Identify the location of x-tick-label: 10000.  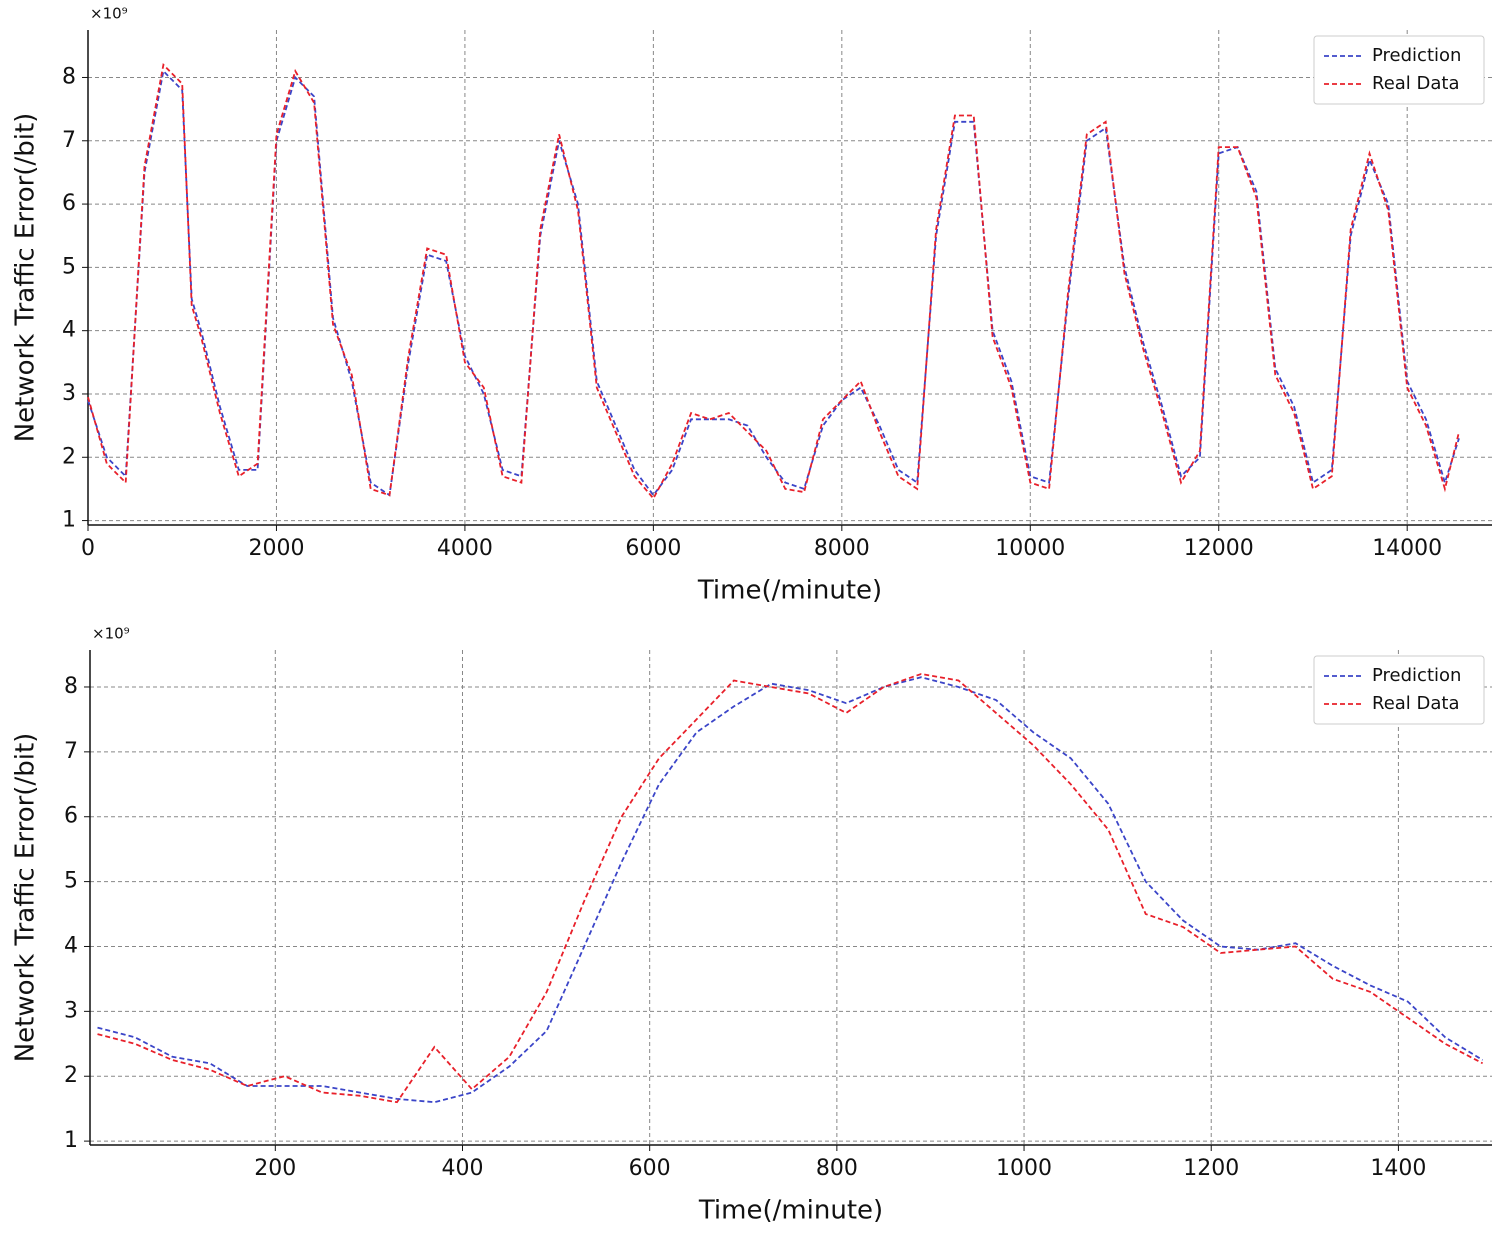
(1030, 548).